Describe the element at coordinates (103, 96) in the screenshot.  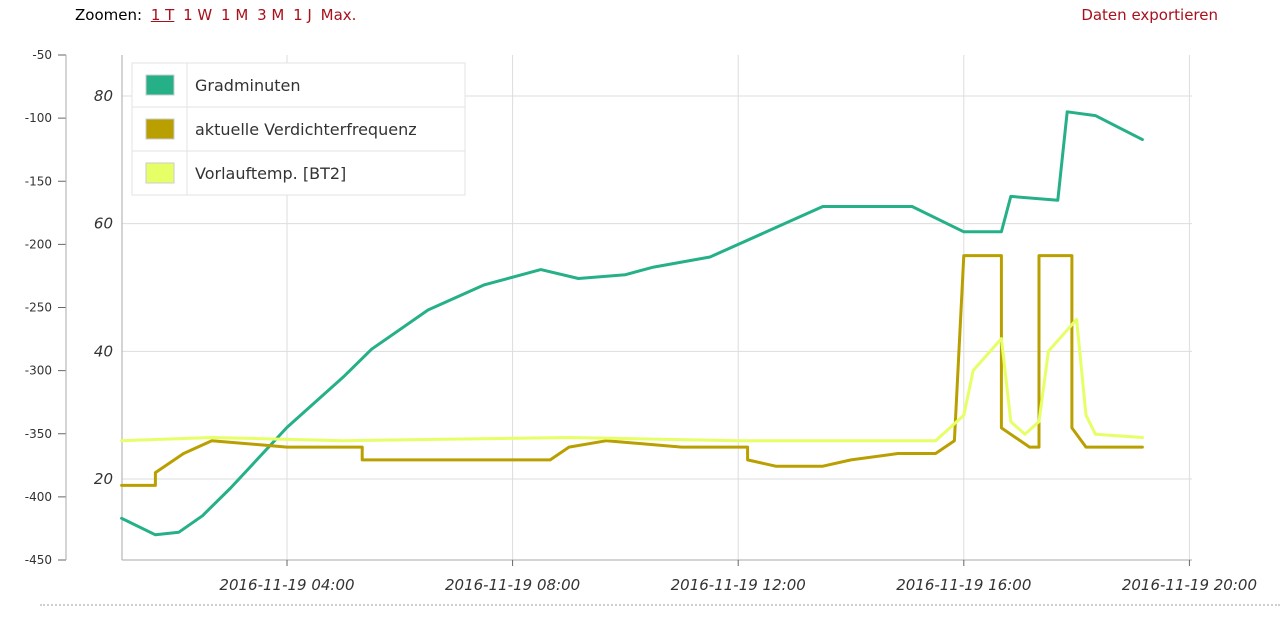
I see `y-right-tick-label: 80` at that location.